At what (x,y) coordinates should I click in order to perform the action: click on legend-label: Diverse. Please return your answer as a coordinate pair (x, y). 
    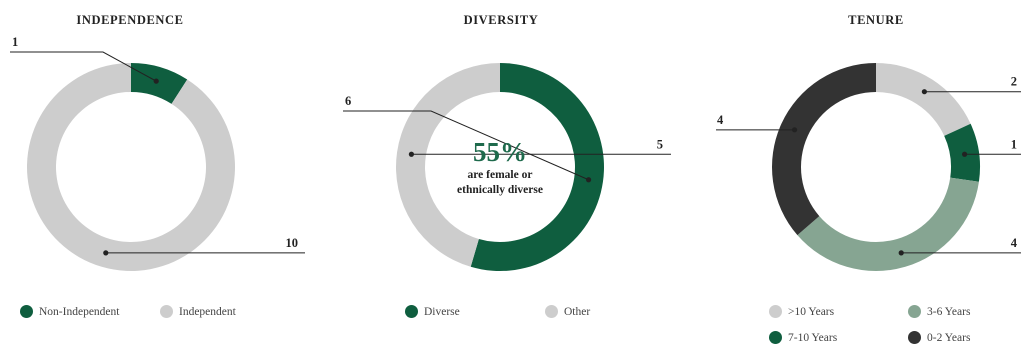
    Looking at the image, I should click on (442, 311).